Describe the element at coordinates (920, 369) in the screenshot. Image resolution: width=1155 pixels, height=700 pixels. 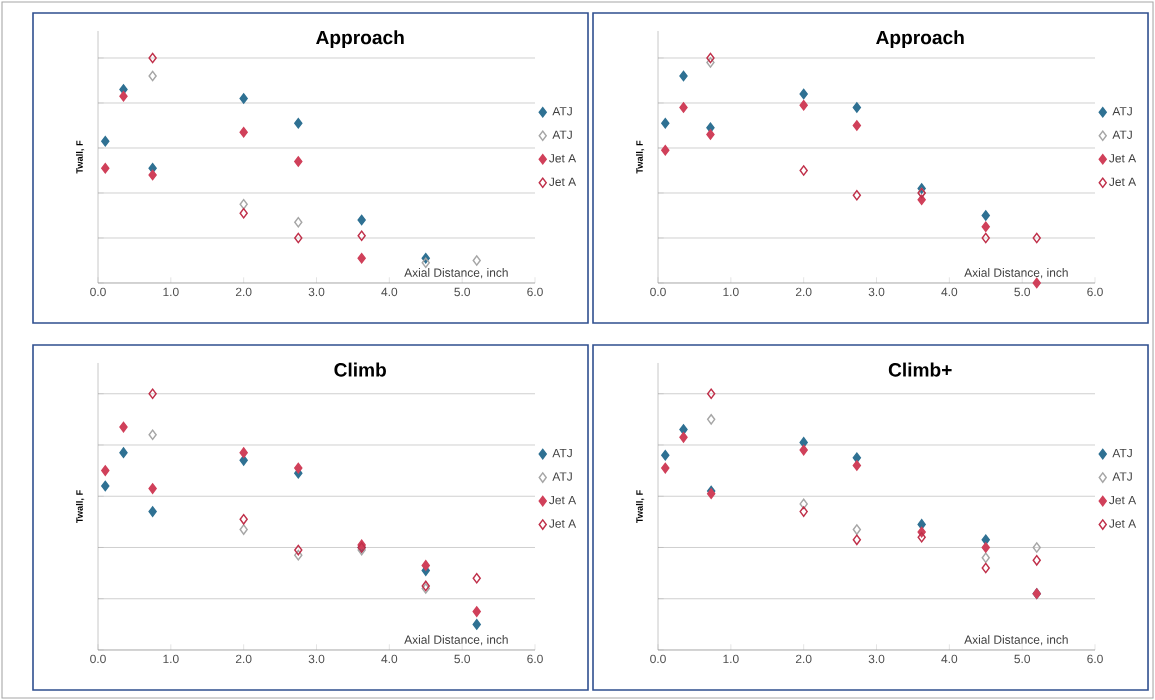
I see `chart-title: Climb+` at that location.